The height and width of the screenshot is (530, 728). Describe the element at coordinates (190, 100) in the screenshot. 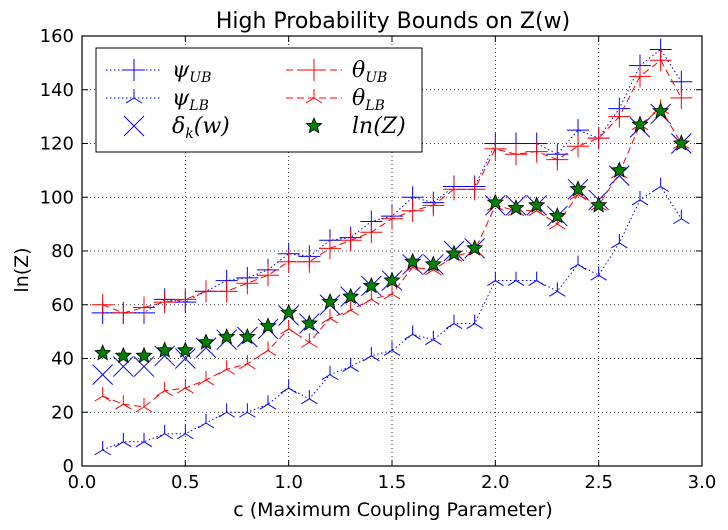

I see `legend-label: ψLB` at that location.